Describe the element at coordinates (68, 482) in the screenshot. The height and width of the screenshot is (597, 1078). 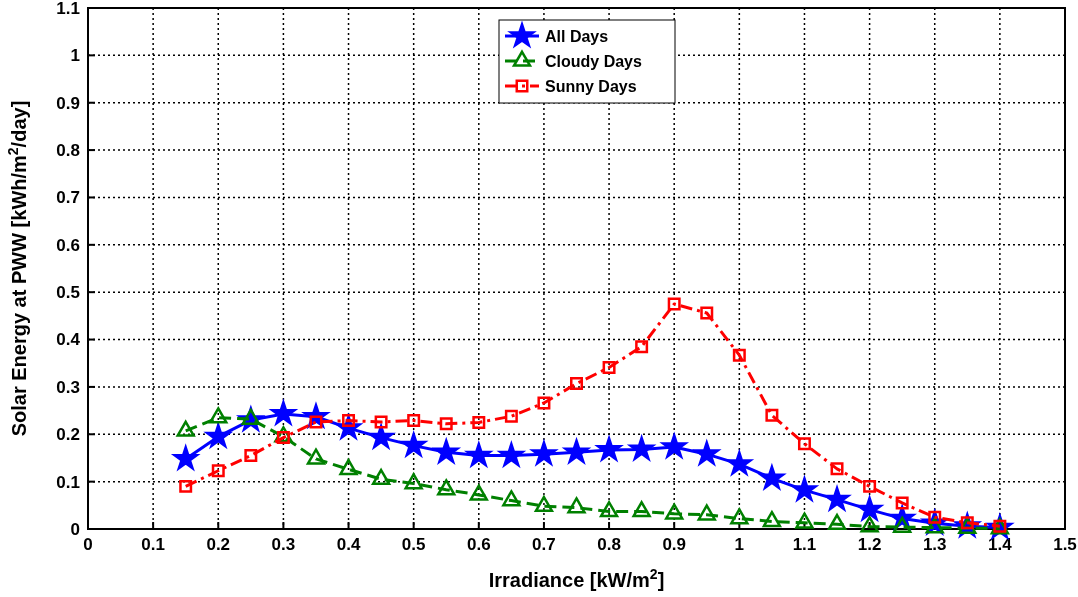
I see `y-tick-label: 0.1` at that location.